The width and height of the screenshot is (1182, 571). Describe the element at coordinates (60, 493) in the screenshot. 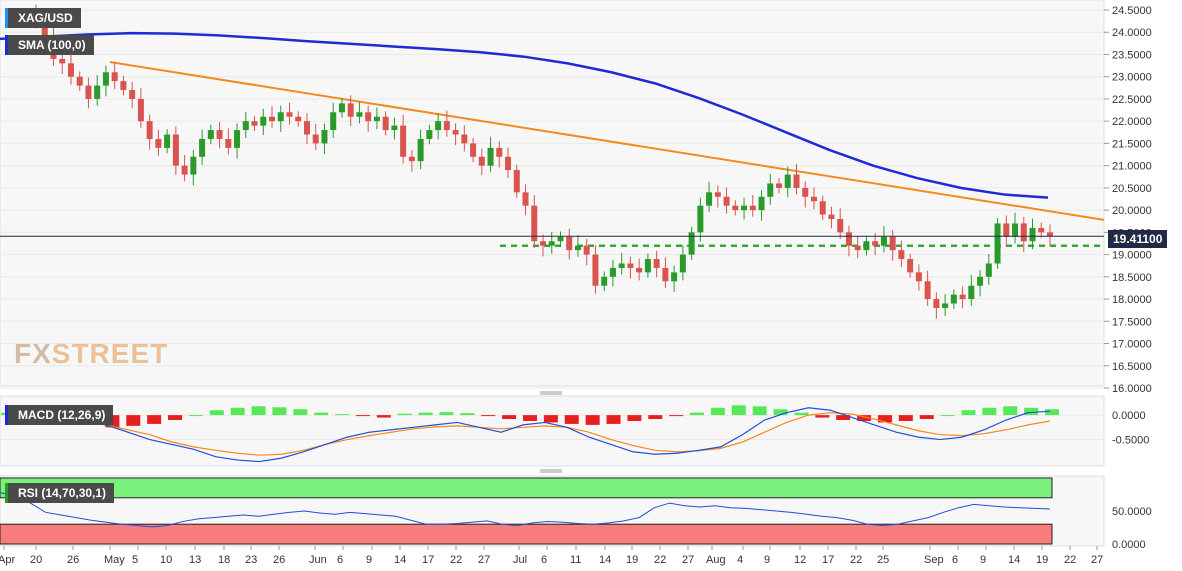

I see `rsi-indicator-label: RSI (14,70,30,1)` at that location.